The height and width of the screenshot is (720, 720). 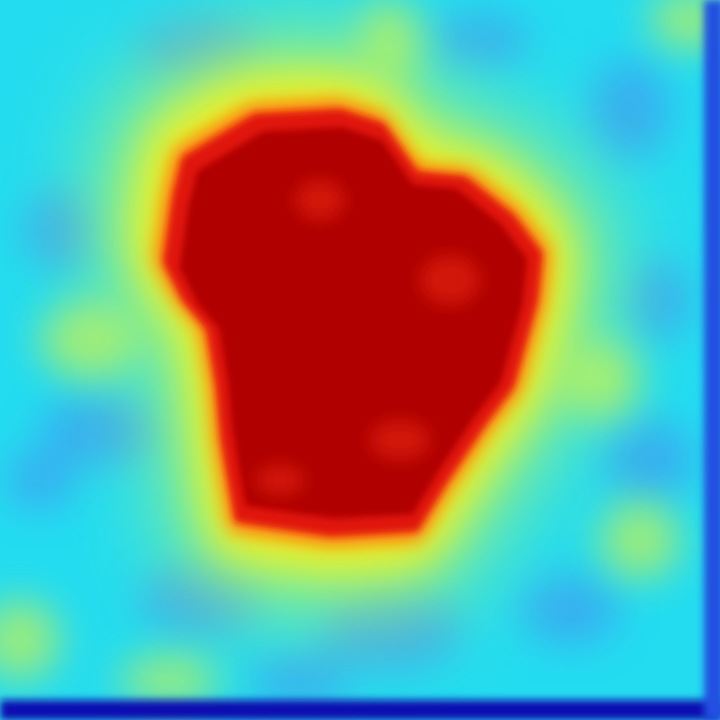 I want to click on bottom-edge, so click(x=360, y=710).